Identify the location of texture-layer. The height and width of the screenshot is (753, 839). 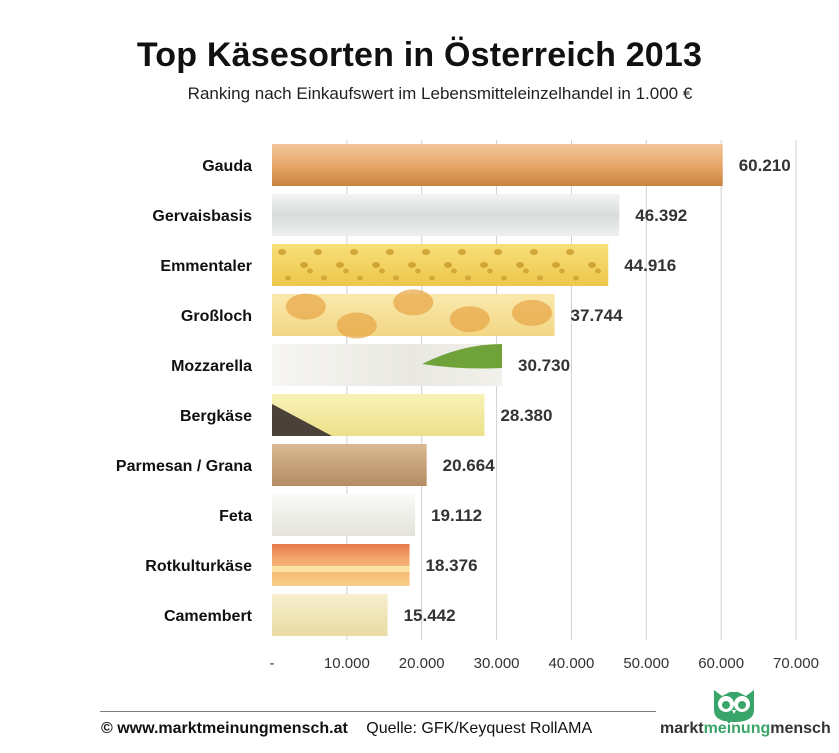
(341, 569).